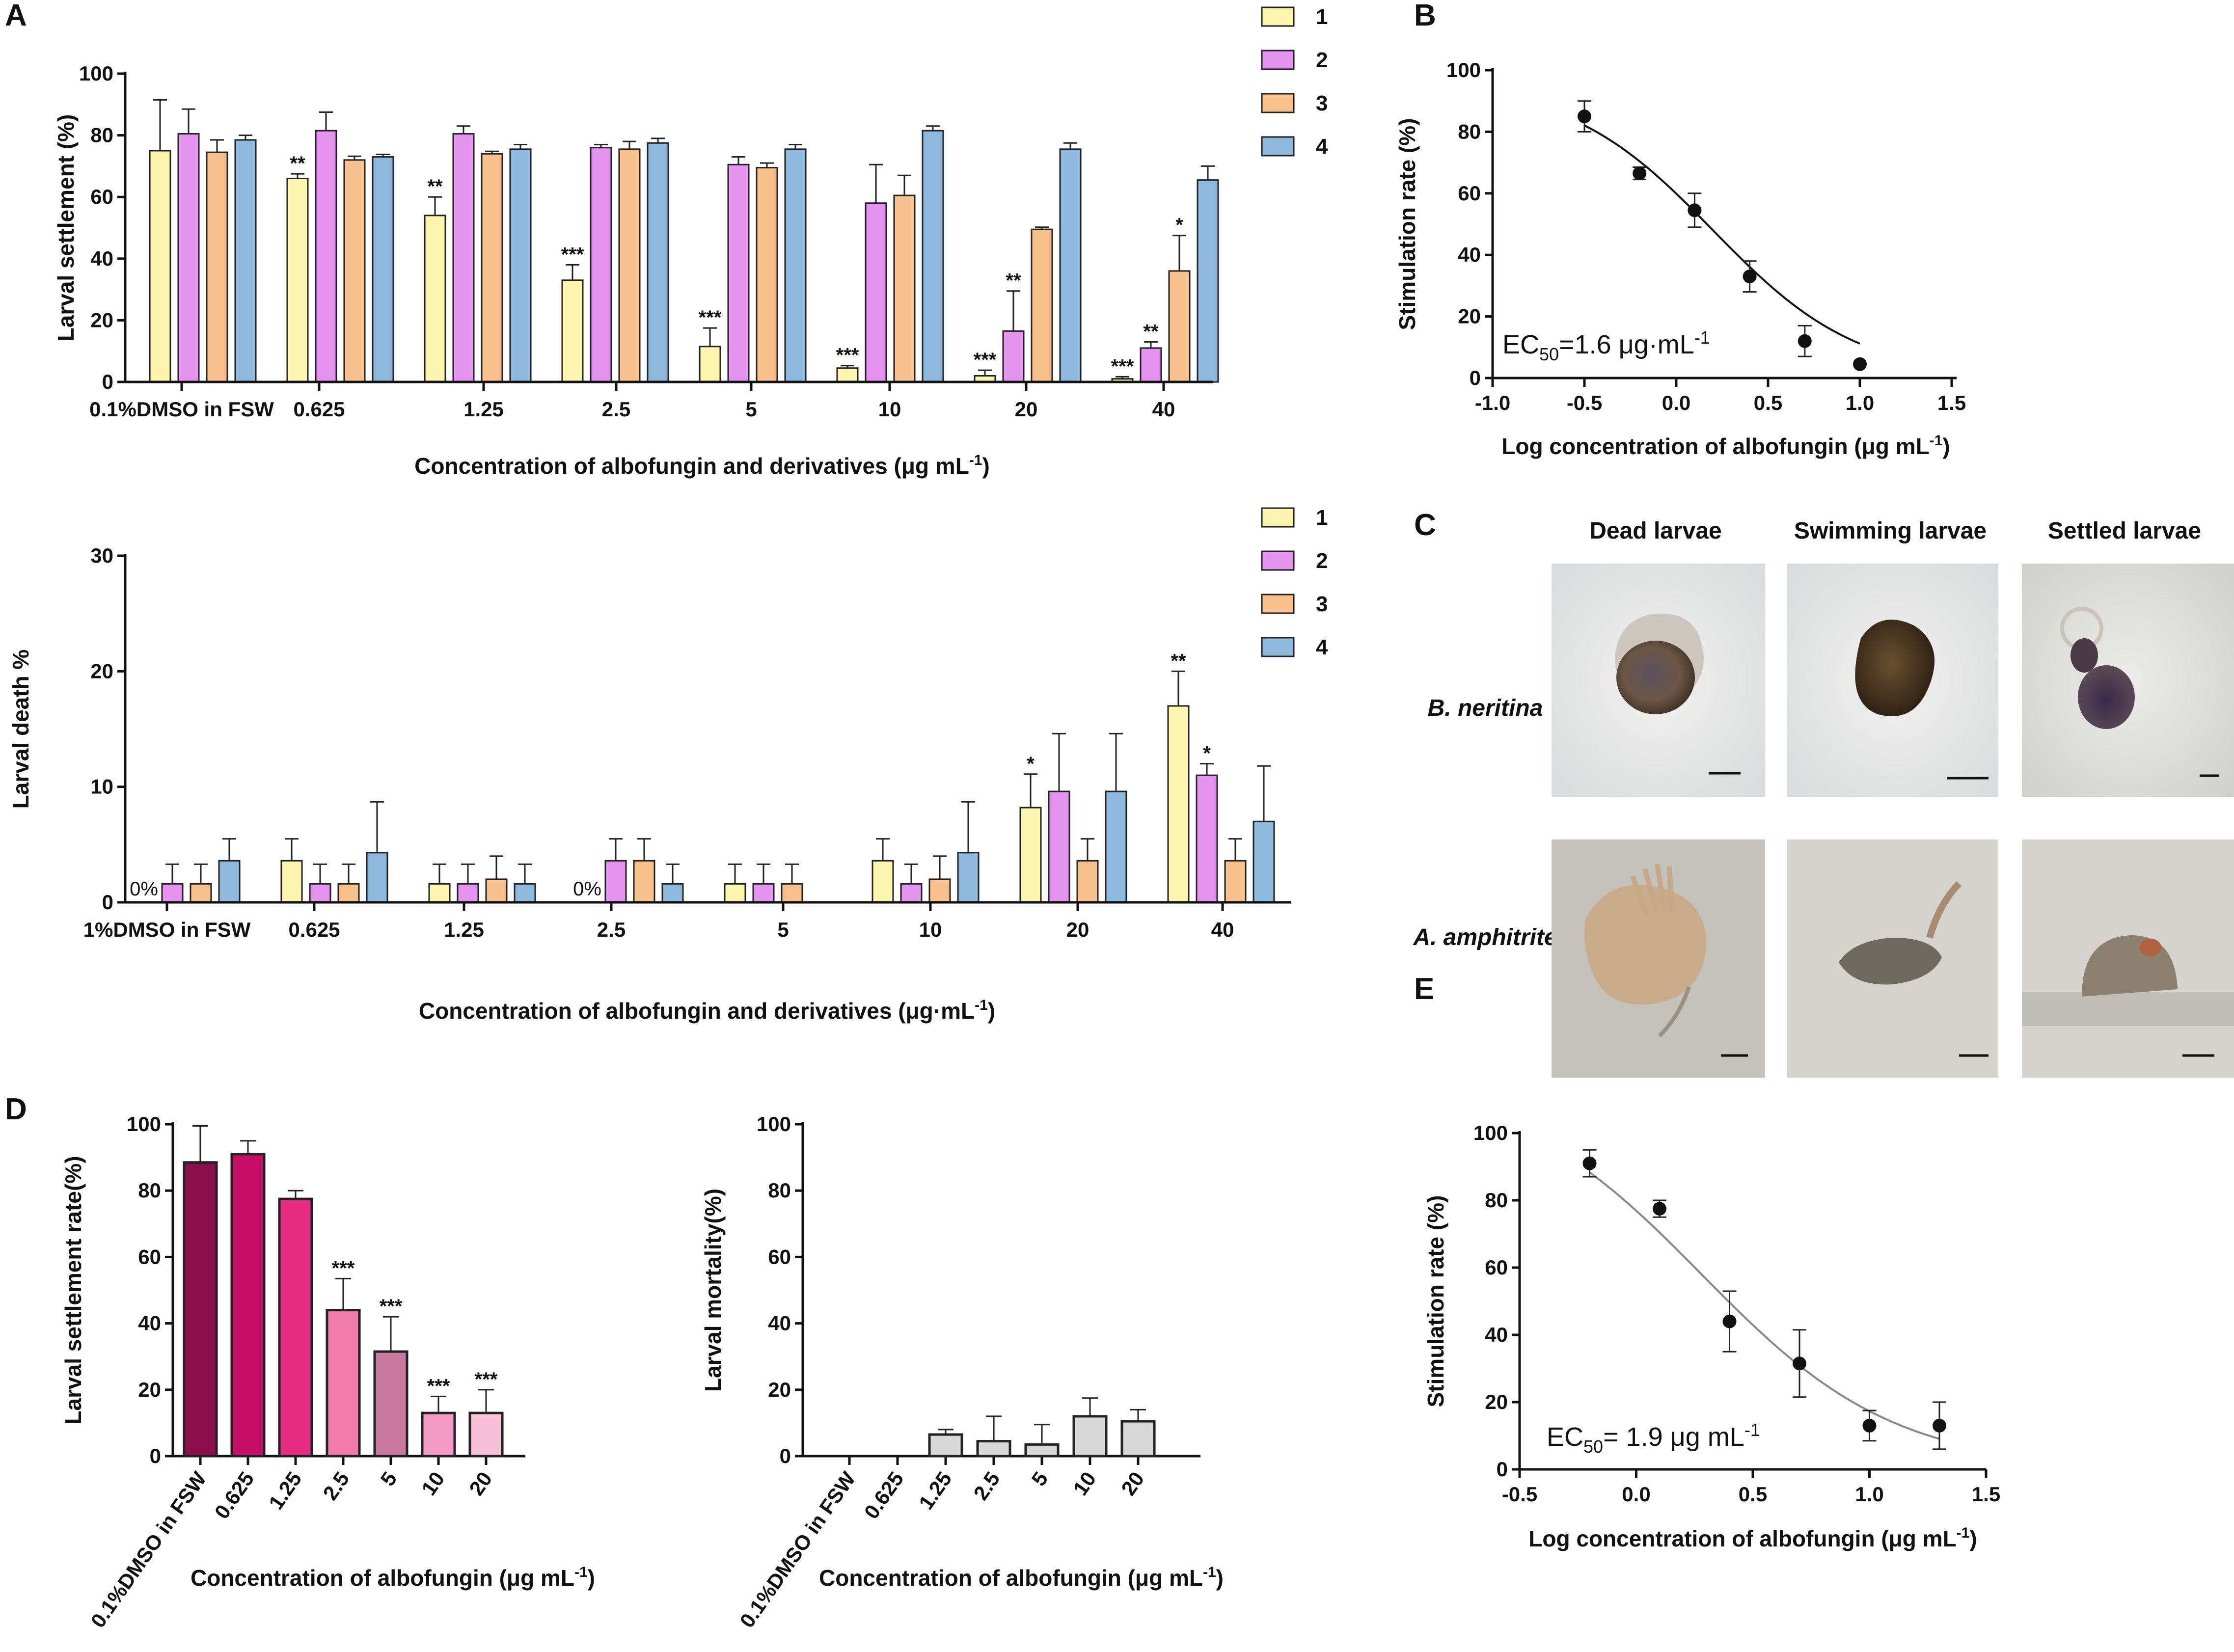  Describe the element at coordinates (1407, 224) in the screenshot. I see `y-axis-title: Stimulation rate (%)` at that location.